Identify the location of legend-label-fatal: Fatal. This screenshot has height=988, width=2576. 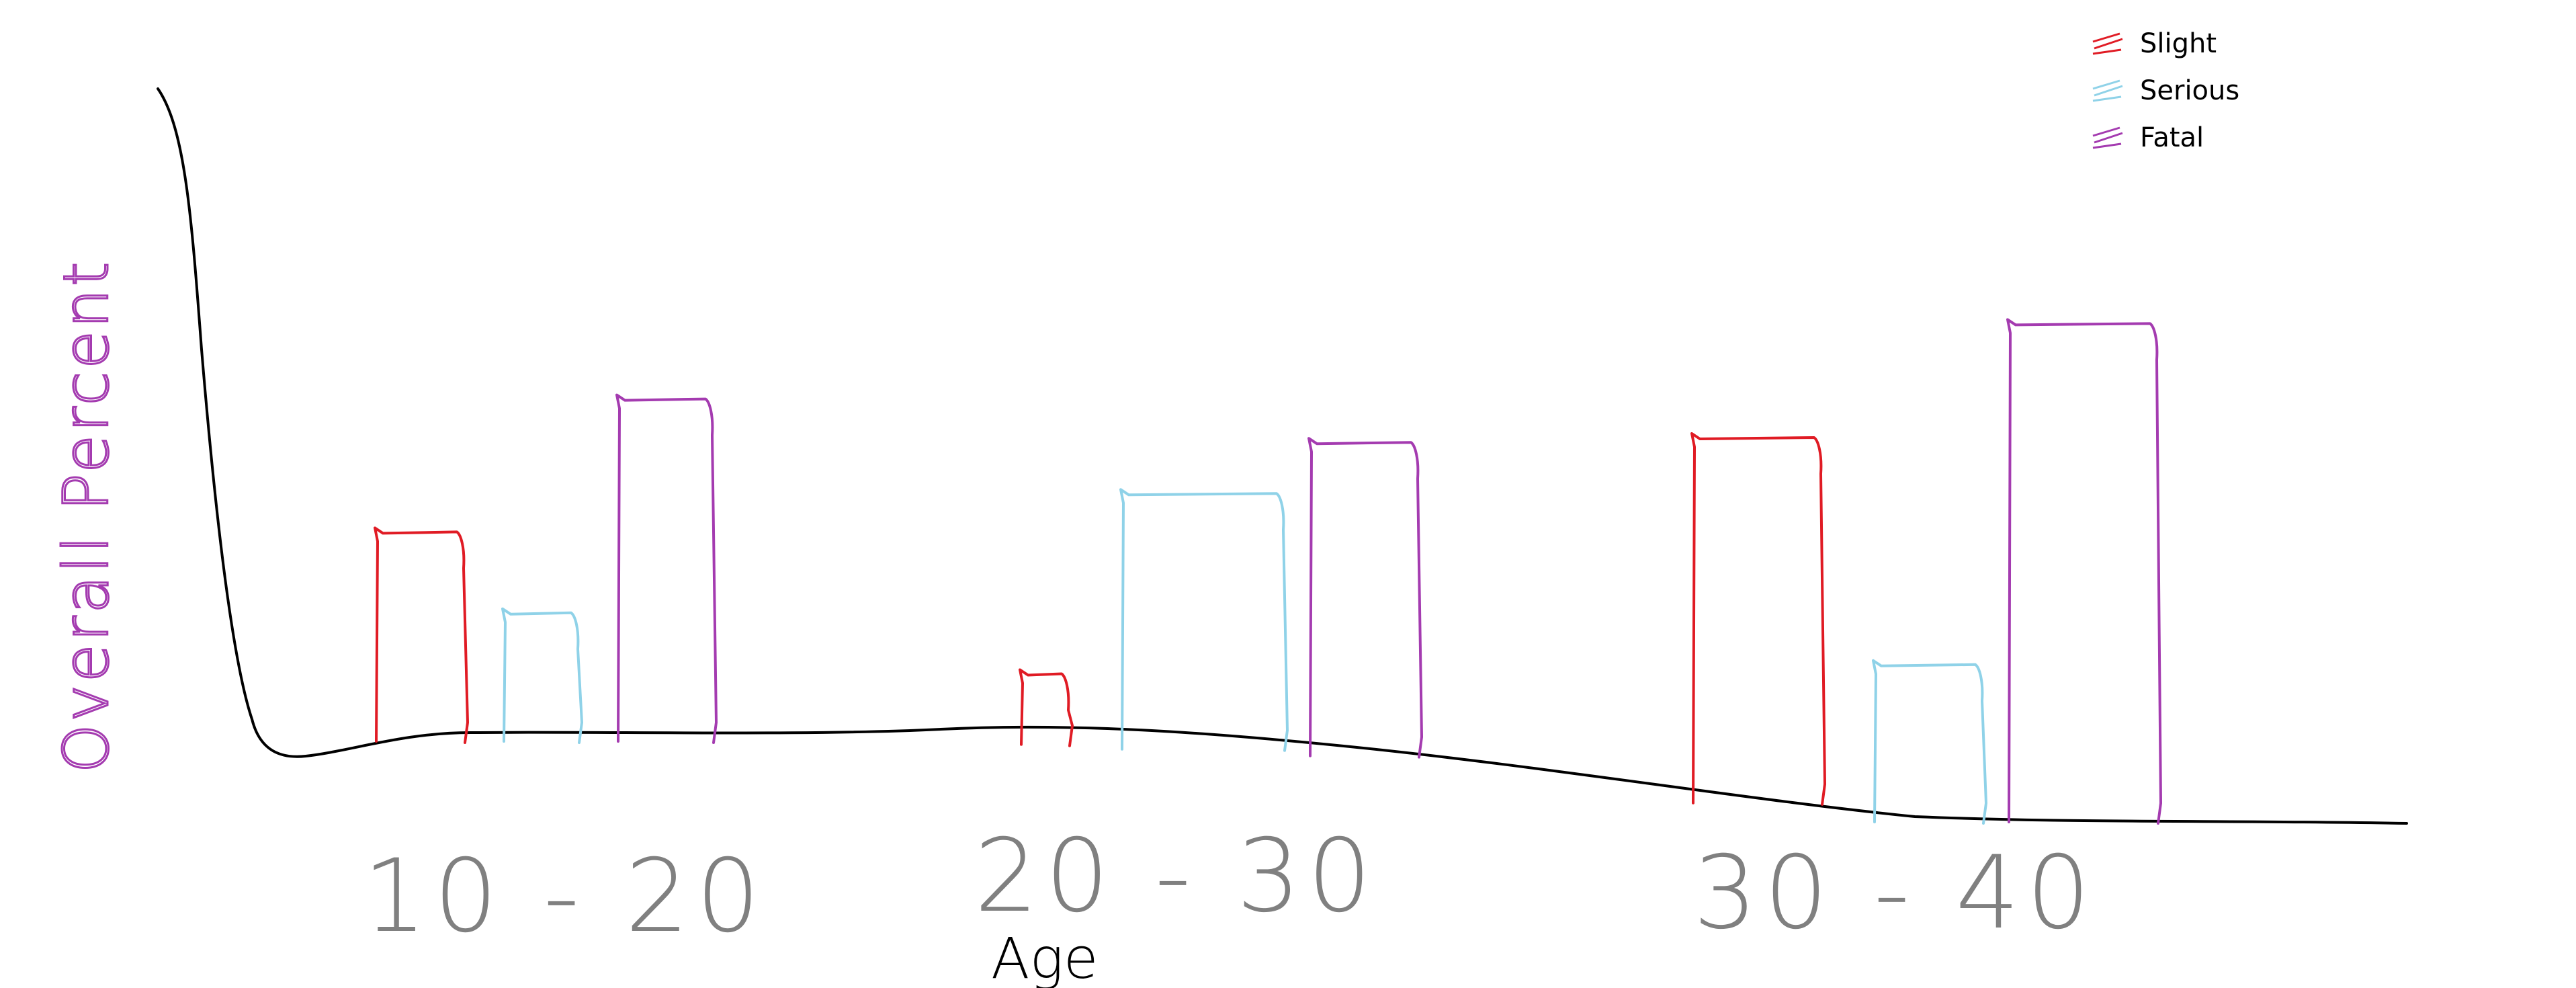
(2172, 137).